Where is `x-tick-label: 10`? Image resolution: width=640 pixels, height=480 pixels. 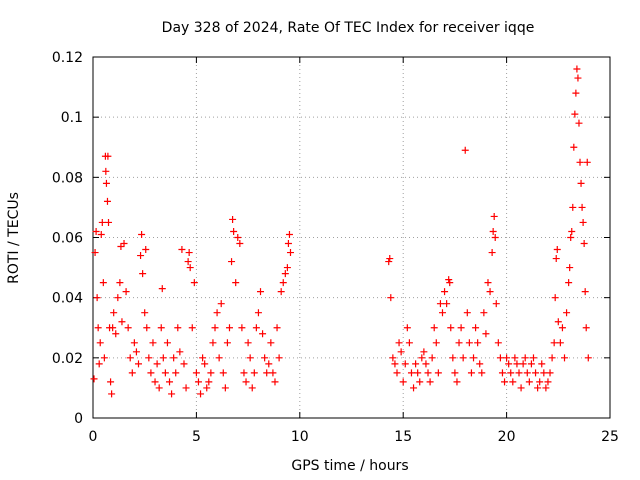 x-tick-label: 10 is located at coordinates (300, 437).